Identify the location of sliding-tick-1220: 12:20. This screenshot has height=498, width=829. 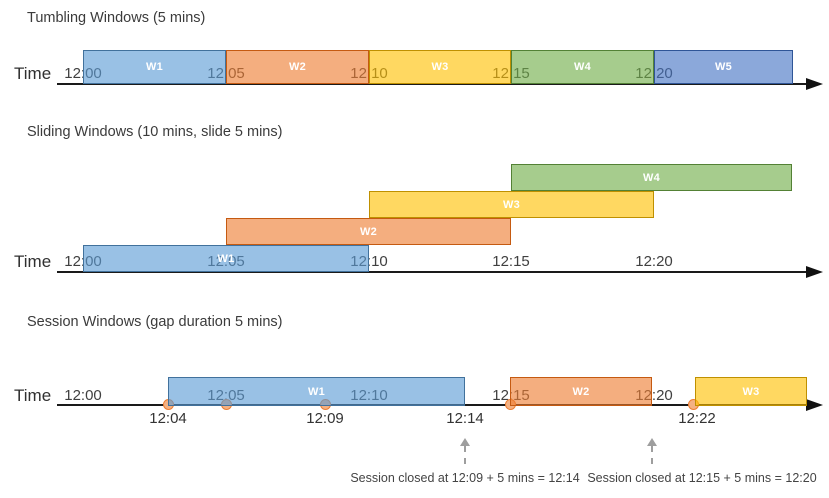
(654, 261).